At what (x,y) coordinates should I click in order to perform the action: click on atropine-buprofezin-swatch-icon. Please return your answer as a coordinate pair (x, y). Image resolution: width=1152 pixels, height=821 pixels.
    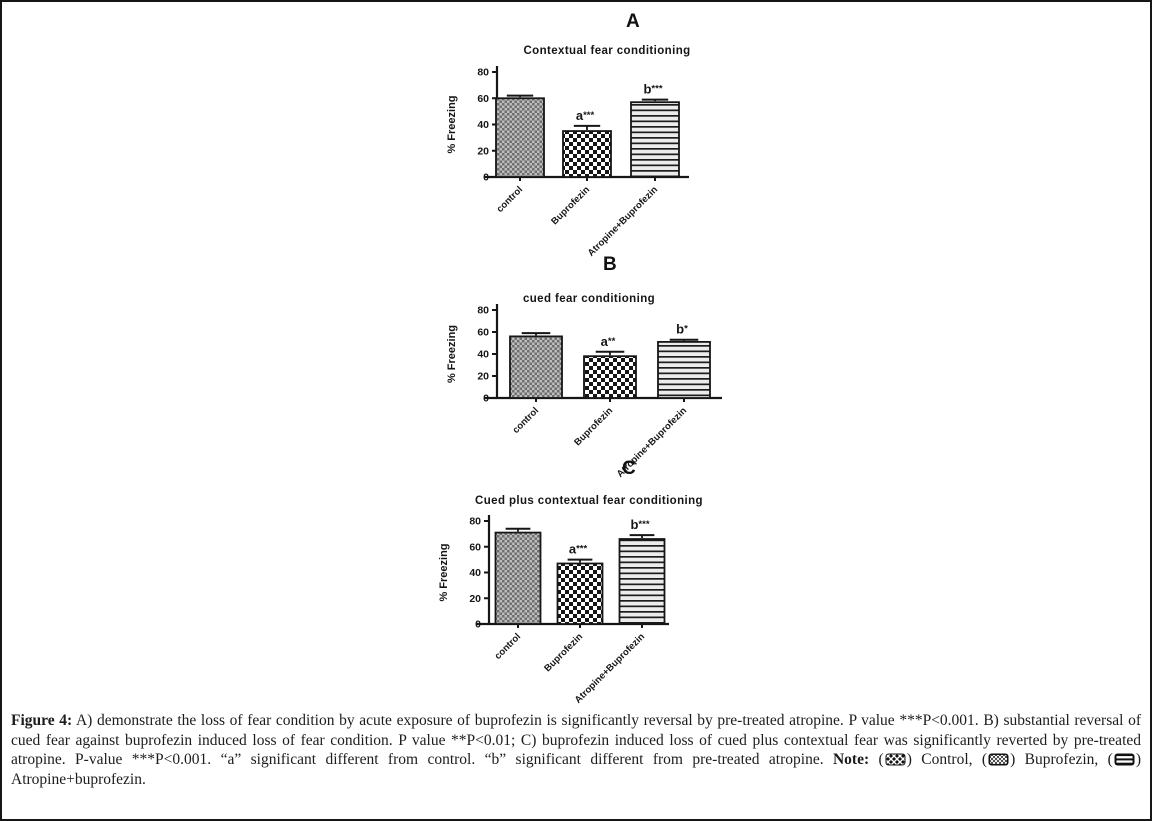
    Looking at the image, I should click on (1124, 759).